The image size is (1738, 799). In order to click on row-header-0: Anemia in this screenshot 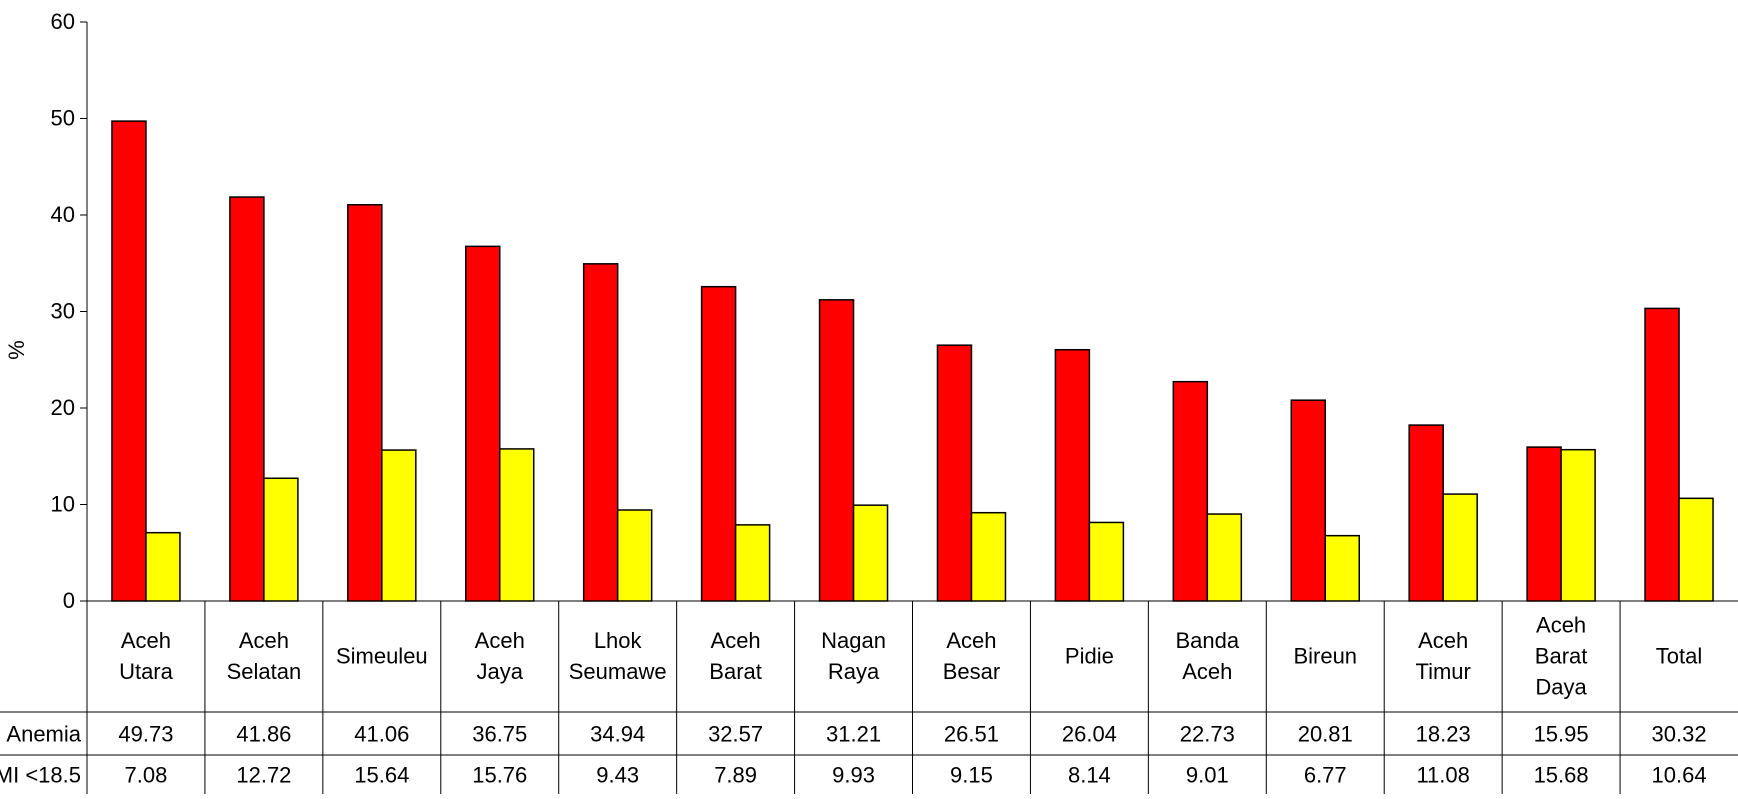, I will do `click(43, 734)`.